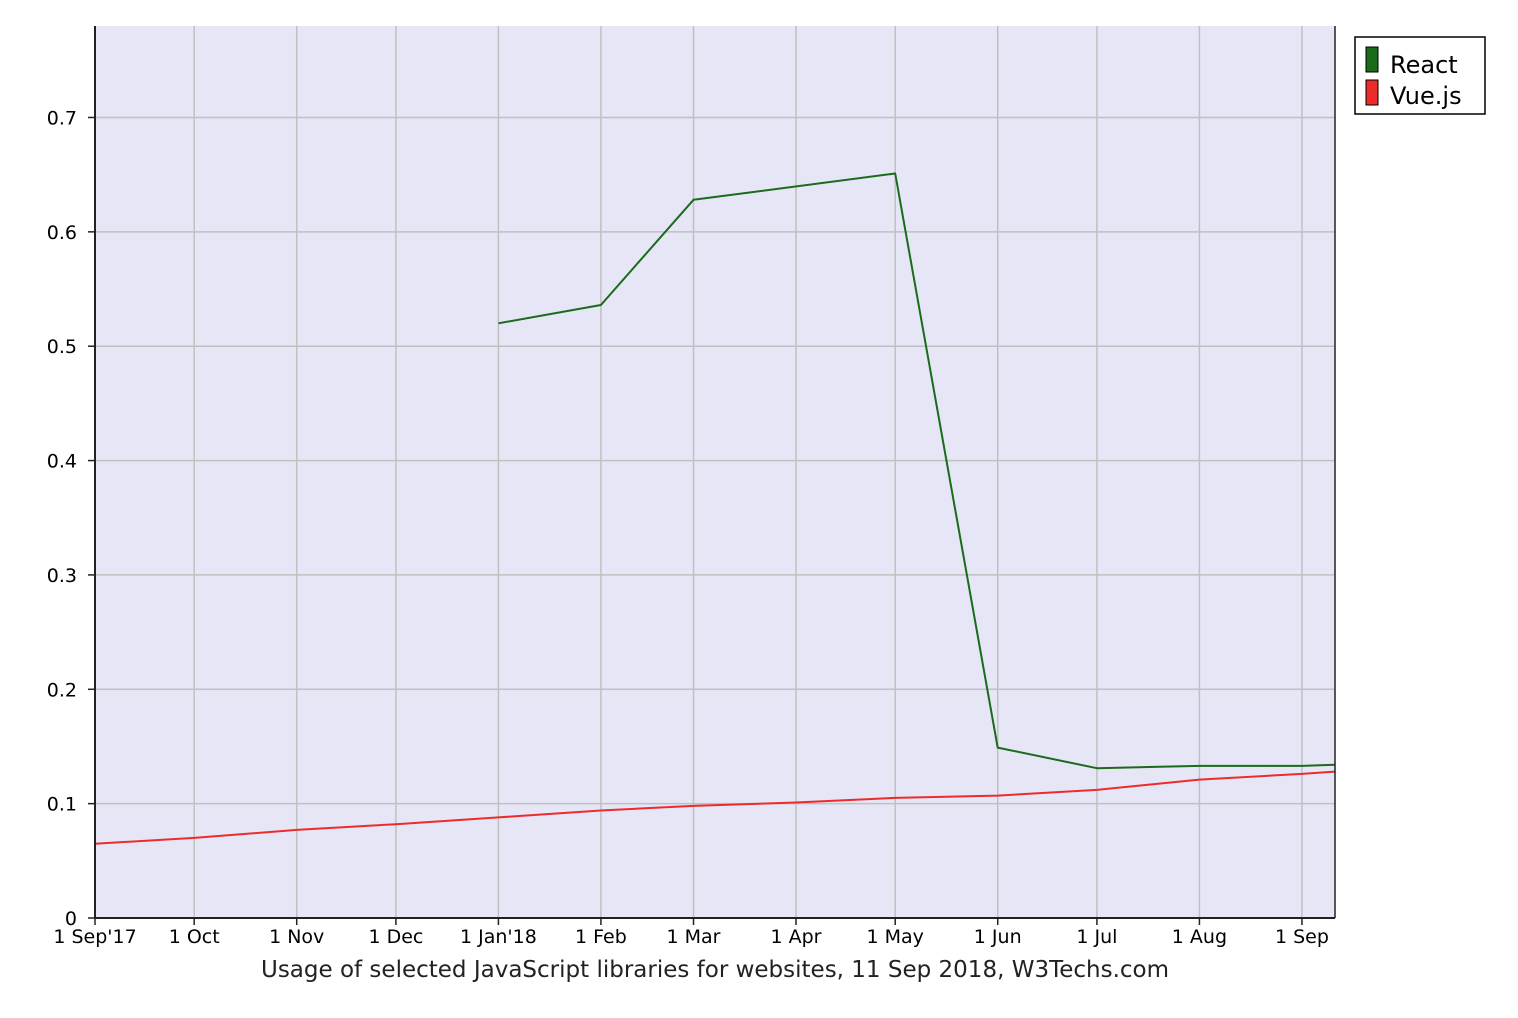 The height and width of the screenshot is (1018, 1518). Describe the element at coordinates (895, 937) in the screenshot. I see `x-tick-label: 1 May` at that location.